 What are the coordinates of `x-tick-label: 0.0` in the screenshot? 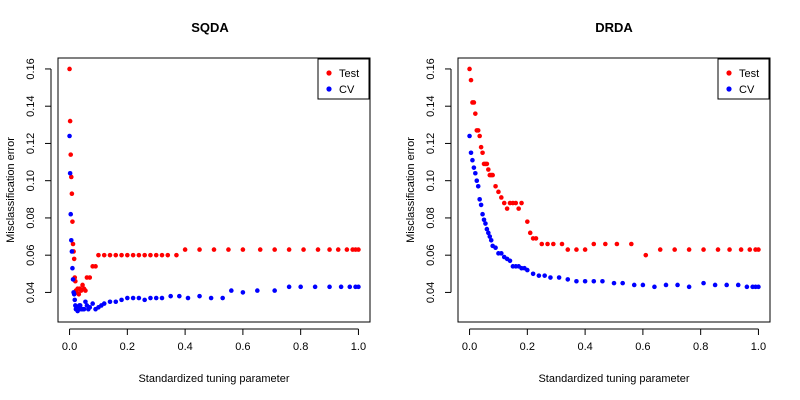 It's located at (469, 347).